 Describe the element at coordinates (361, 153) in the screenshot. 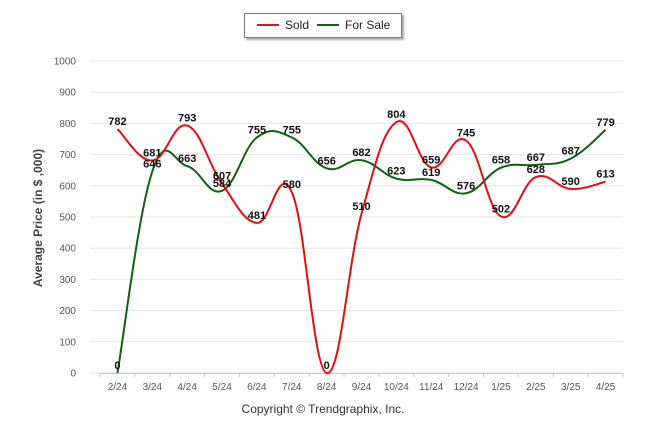

I see `data-label-for-sale: 682` at that location.